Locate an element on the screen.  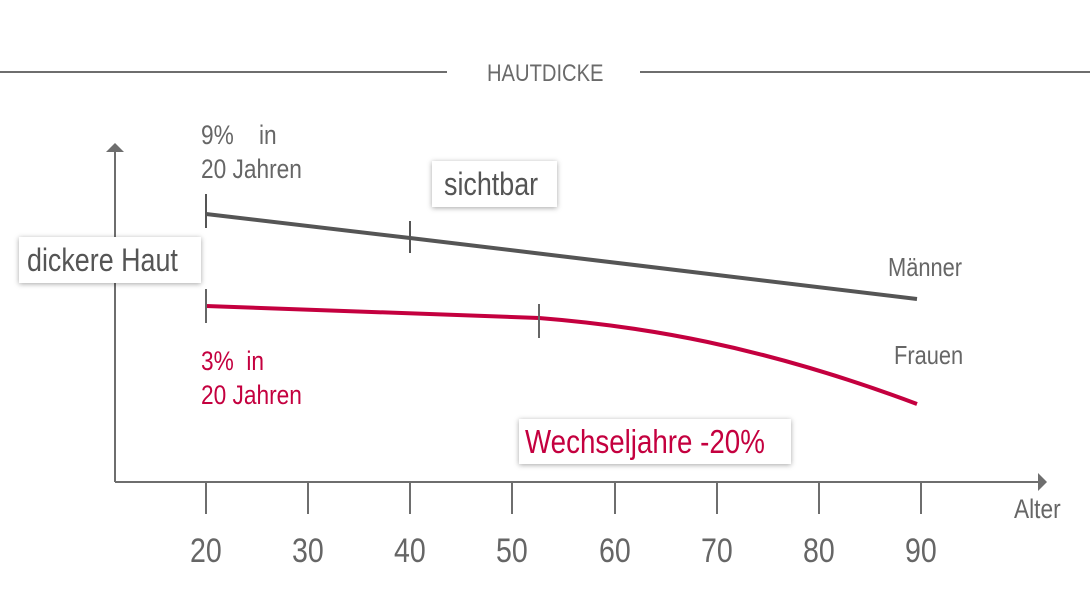
chart-title: HAUTDICKE is located at coordinates (545, 73).